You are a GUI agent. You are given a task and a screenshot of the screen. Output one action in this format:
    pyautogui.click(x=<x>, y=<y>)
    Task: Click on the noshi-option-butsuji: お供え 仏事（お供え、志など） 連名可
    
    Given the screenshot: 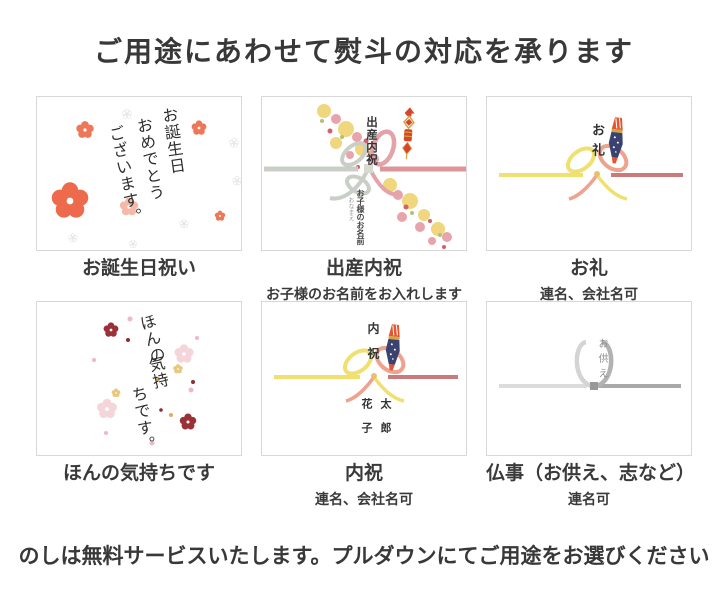 What is the action you would take?
    pyautogui.click(x=591, y=404)
    